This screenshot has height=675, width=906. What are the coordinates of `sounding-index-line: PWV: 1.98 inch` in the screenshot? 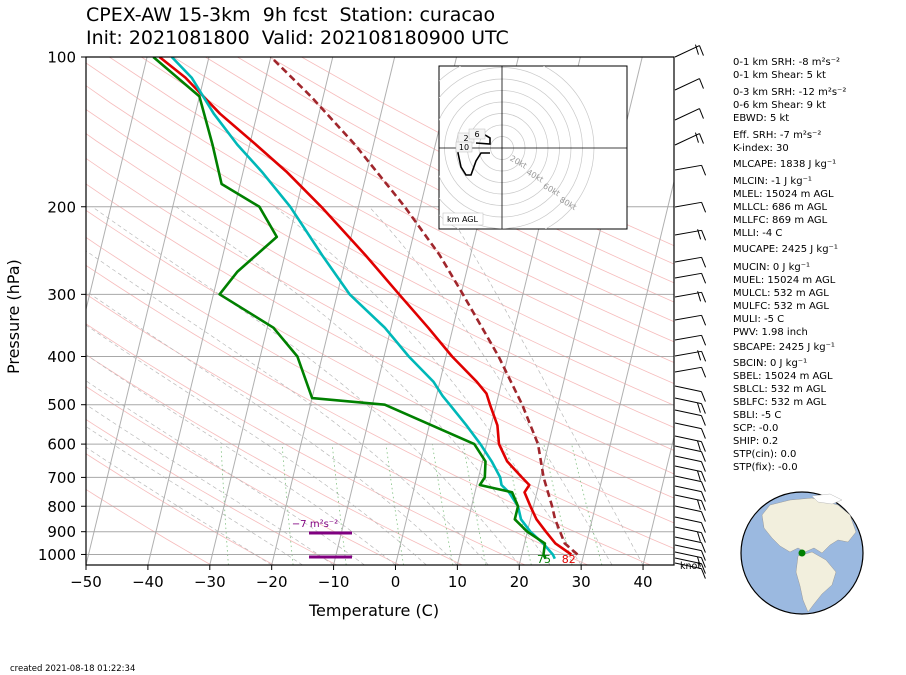 It's located at (770, 332).